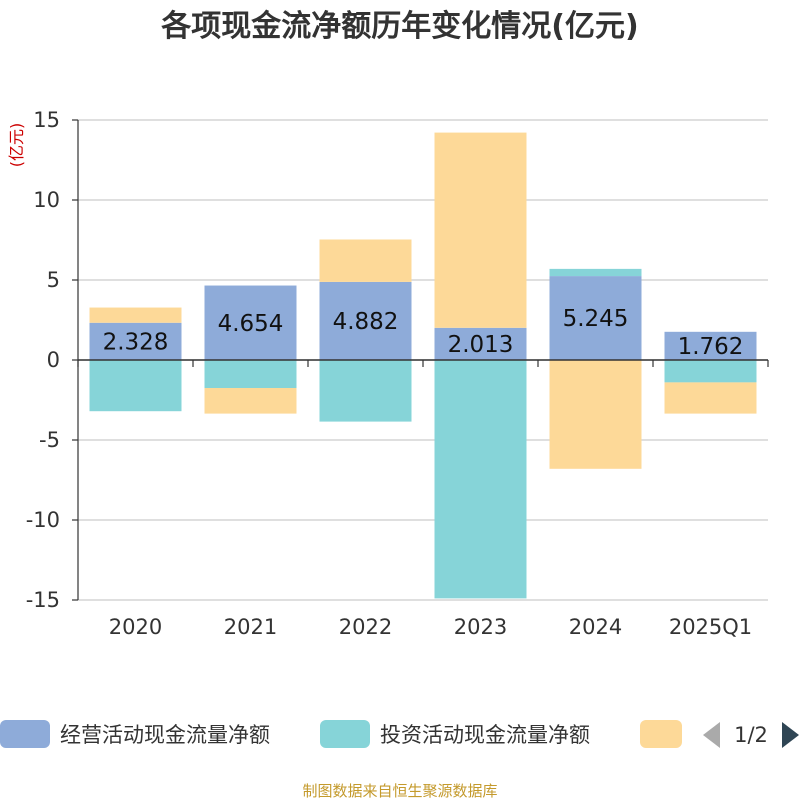  I want to click on x-tick-labels: 2020 2021 2022 2023 2024 2025Q1, so click(430, 627).